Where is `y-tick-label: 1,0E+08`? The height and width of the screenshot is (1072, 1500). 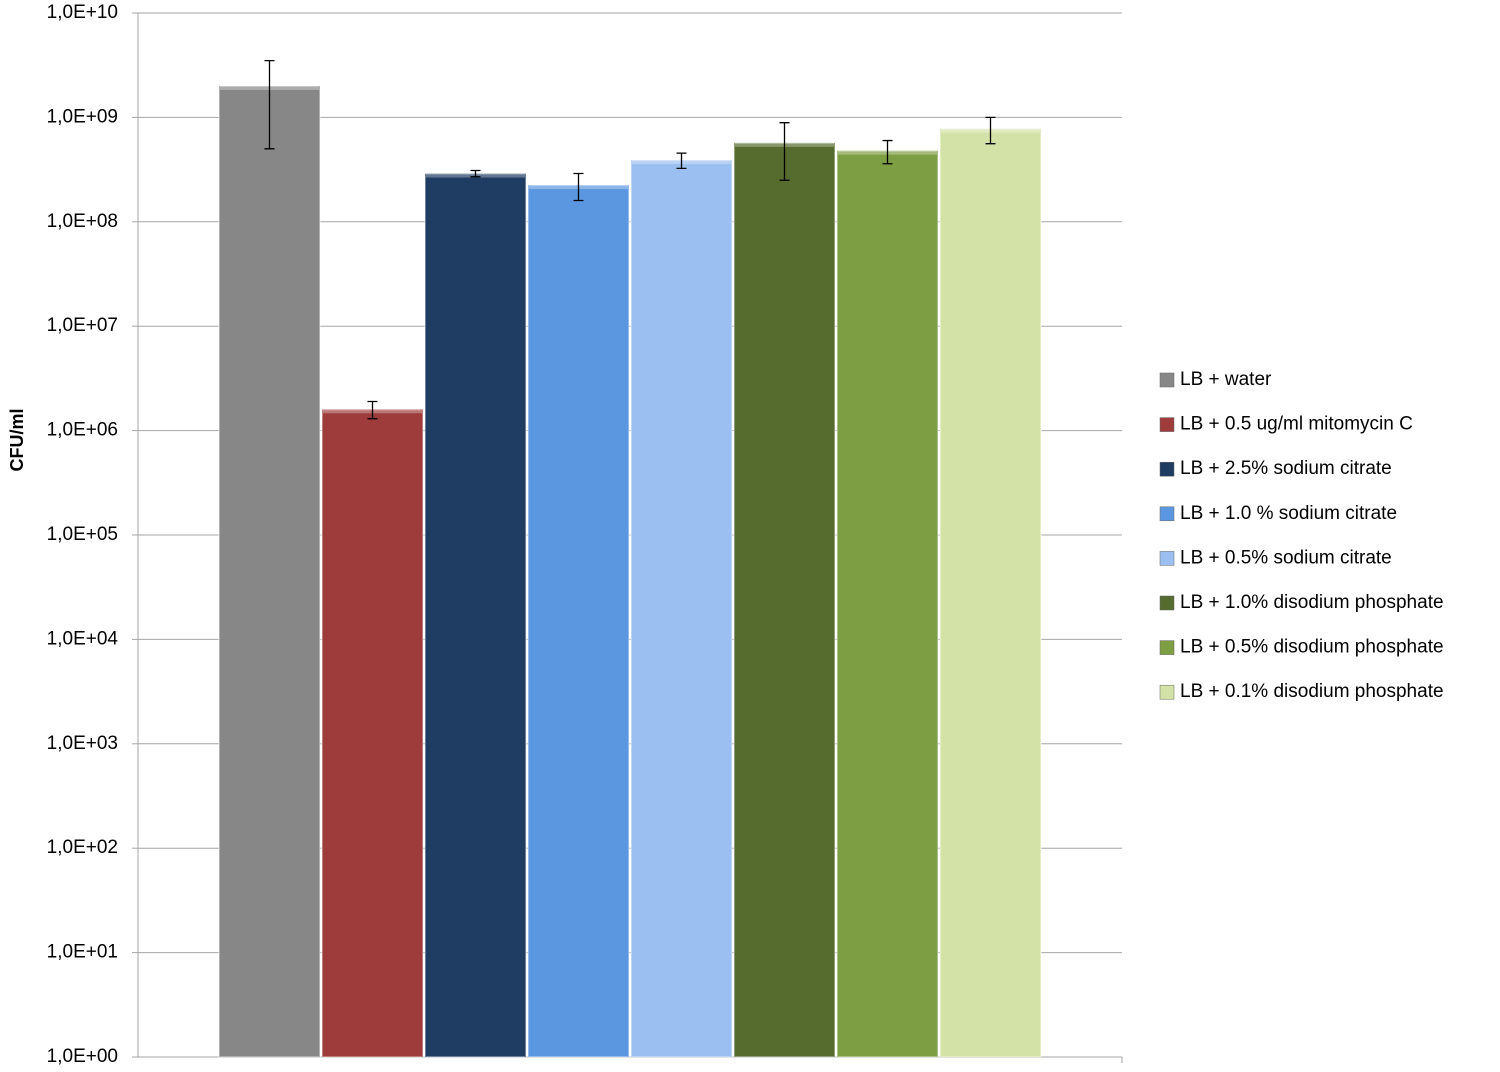 y-tick-label: 1,0E+08 is located at coordinates (82, 221).